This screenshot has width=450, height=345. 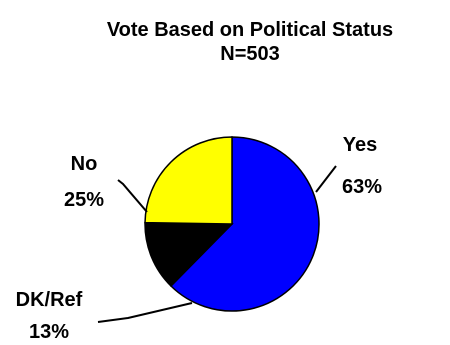 I want to click on chart-title-block: Vote Based on Political Status N=503, so click(x=225, y=42).